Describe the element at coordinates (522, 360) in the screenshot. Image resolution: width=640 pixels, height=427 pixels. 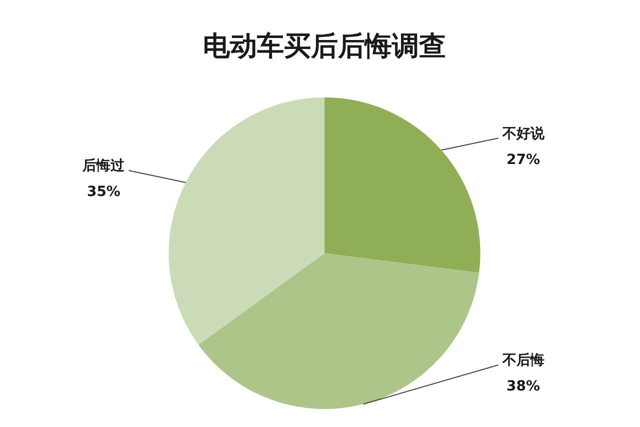
I see `slice-label: 不后悔` at that location.